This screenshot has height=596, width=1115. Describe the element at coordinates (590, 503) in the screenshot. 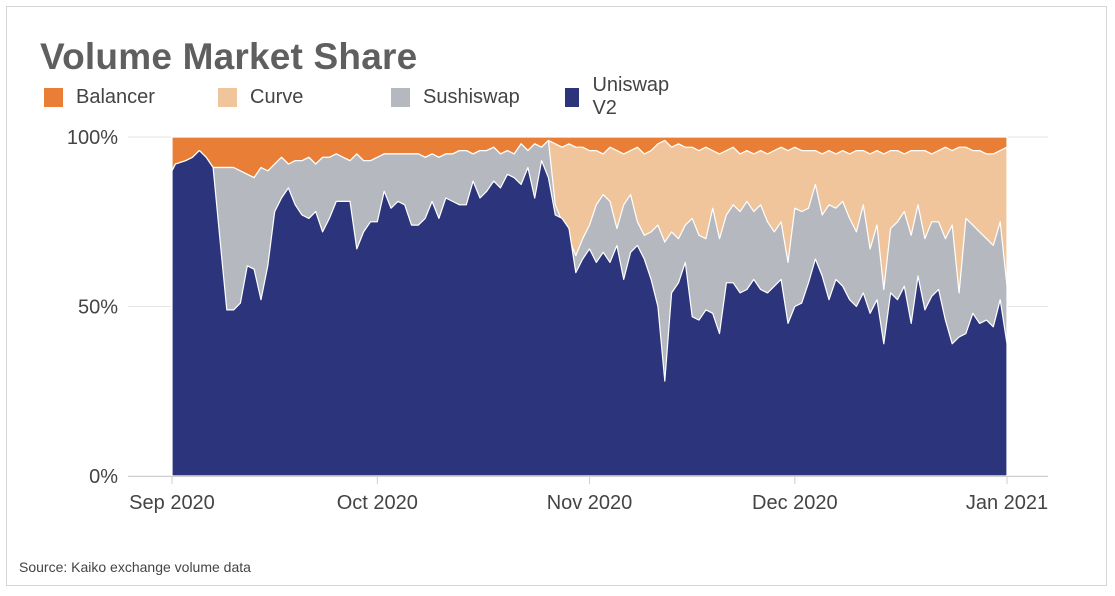

I see `x-tick-label-nov-2020: Nov 2020` at that location.